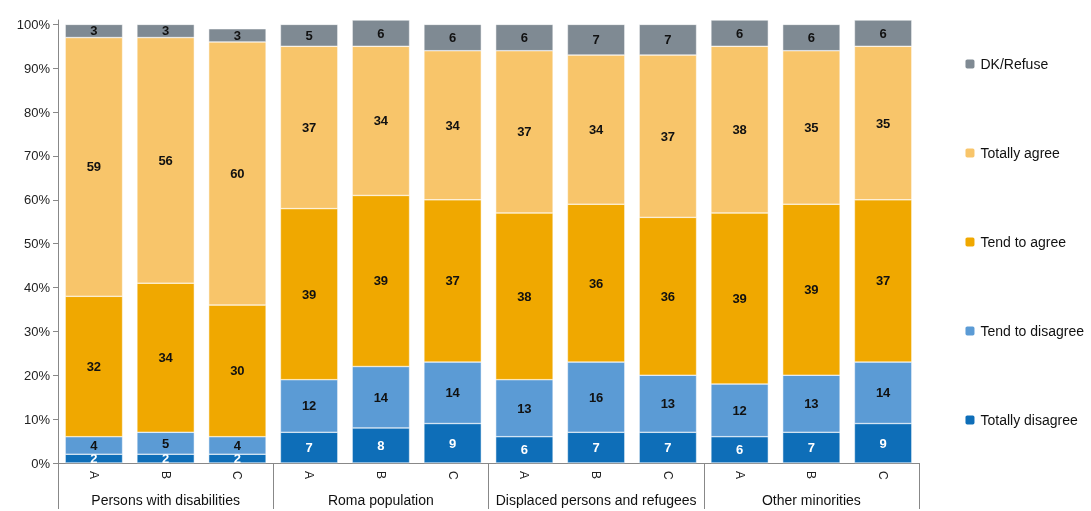 The height and width of the screenshot is (511, 1091). Describe the element at coordinates (37, 288) in the screenshot. I see `y-tick-label: 40%` at that location.